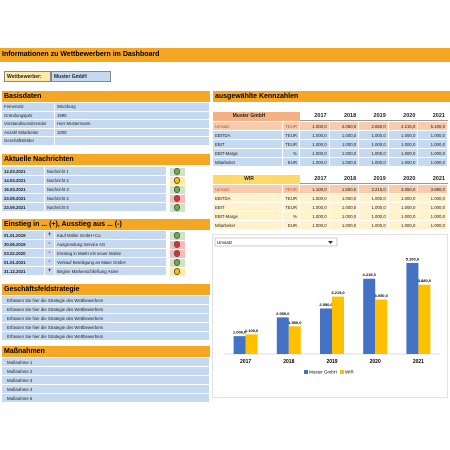 This screenshot has height=450, width=450. What do you see at coordinates (252, 330) in the screenshot?
I see `data-label: 1.100,0` at bounding box center [252, 330].